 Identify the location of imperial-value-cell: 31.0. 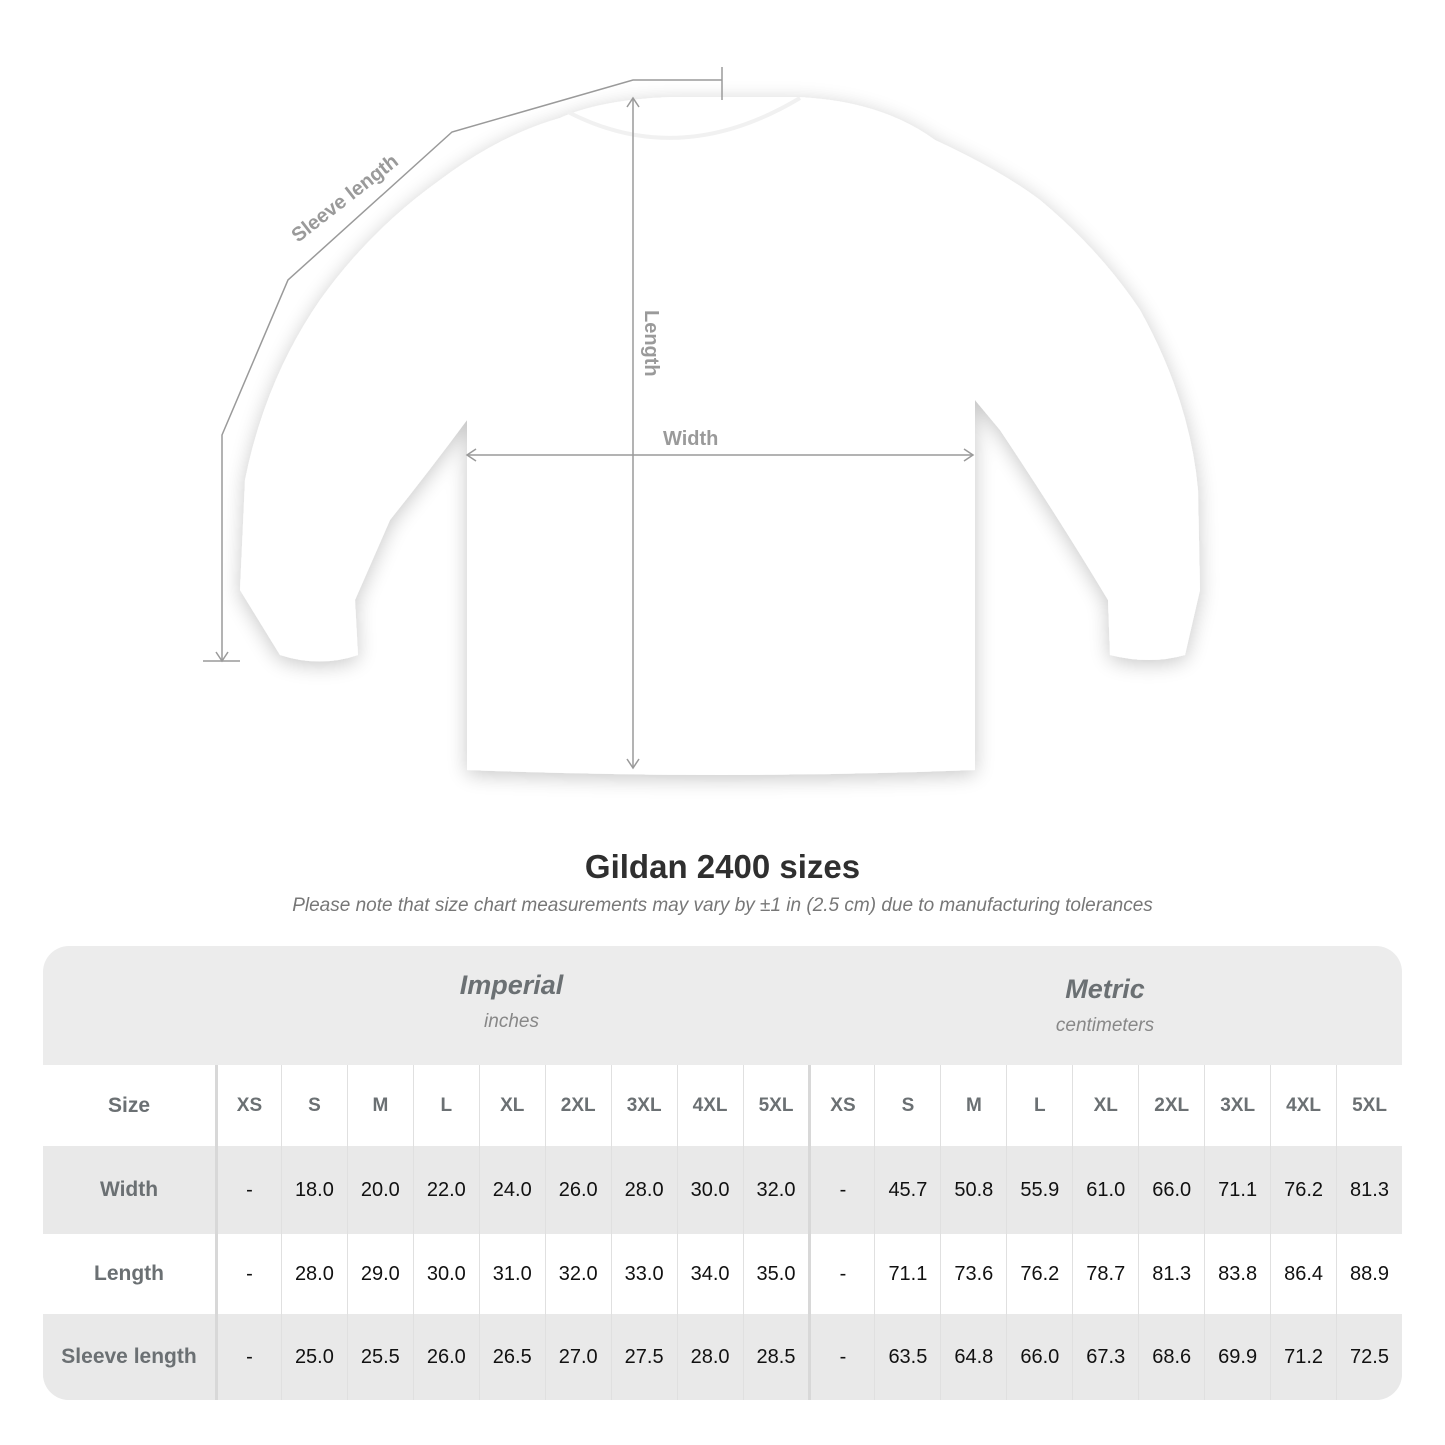
(511, 1274).